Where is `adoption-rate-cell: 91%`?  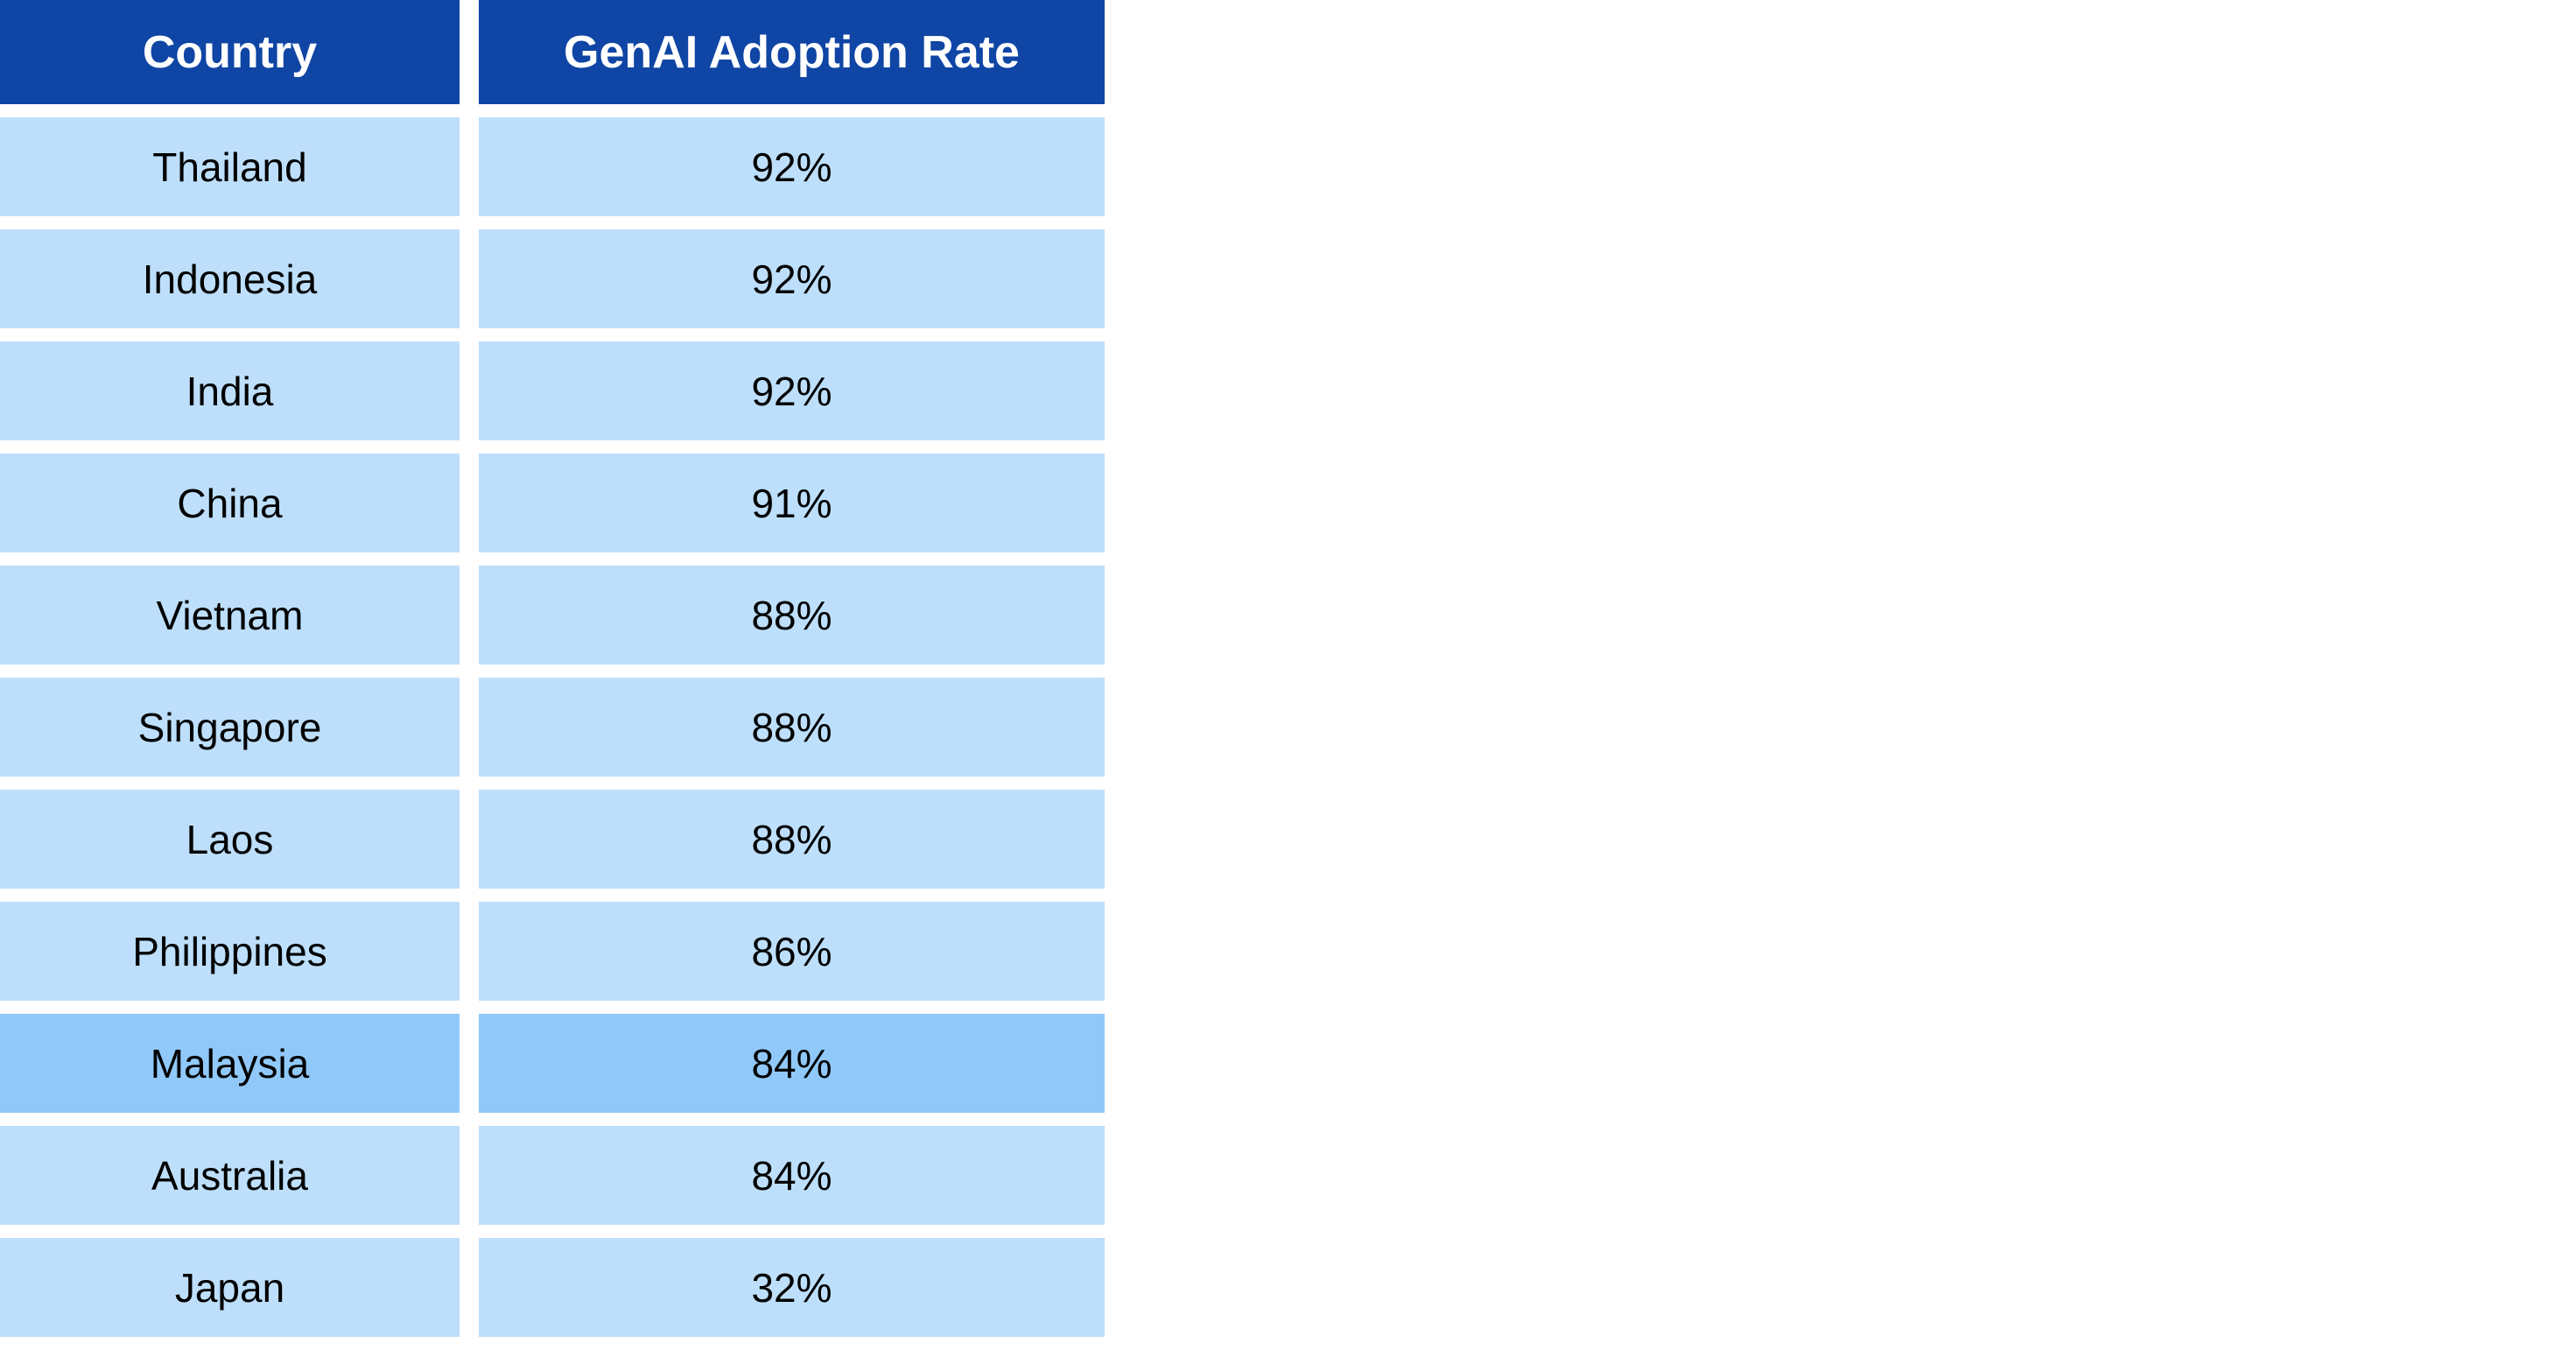
adoption-rate-cell: 91% is located at coordinates (792, 503).